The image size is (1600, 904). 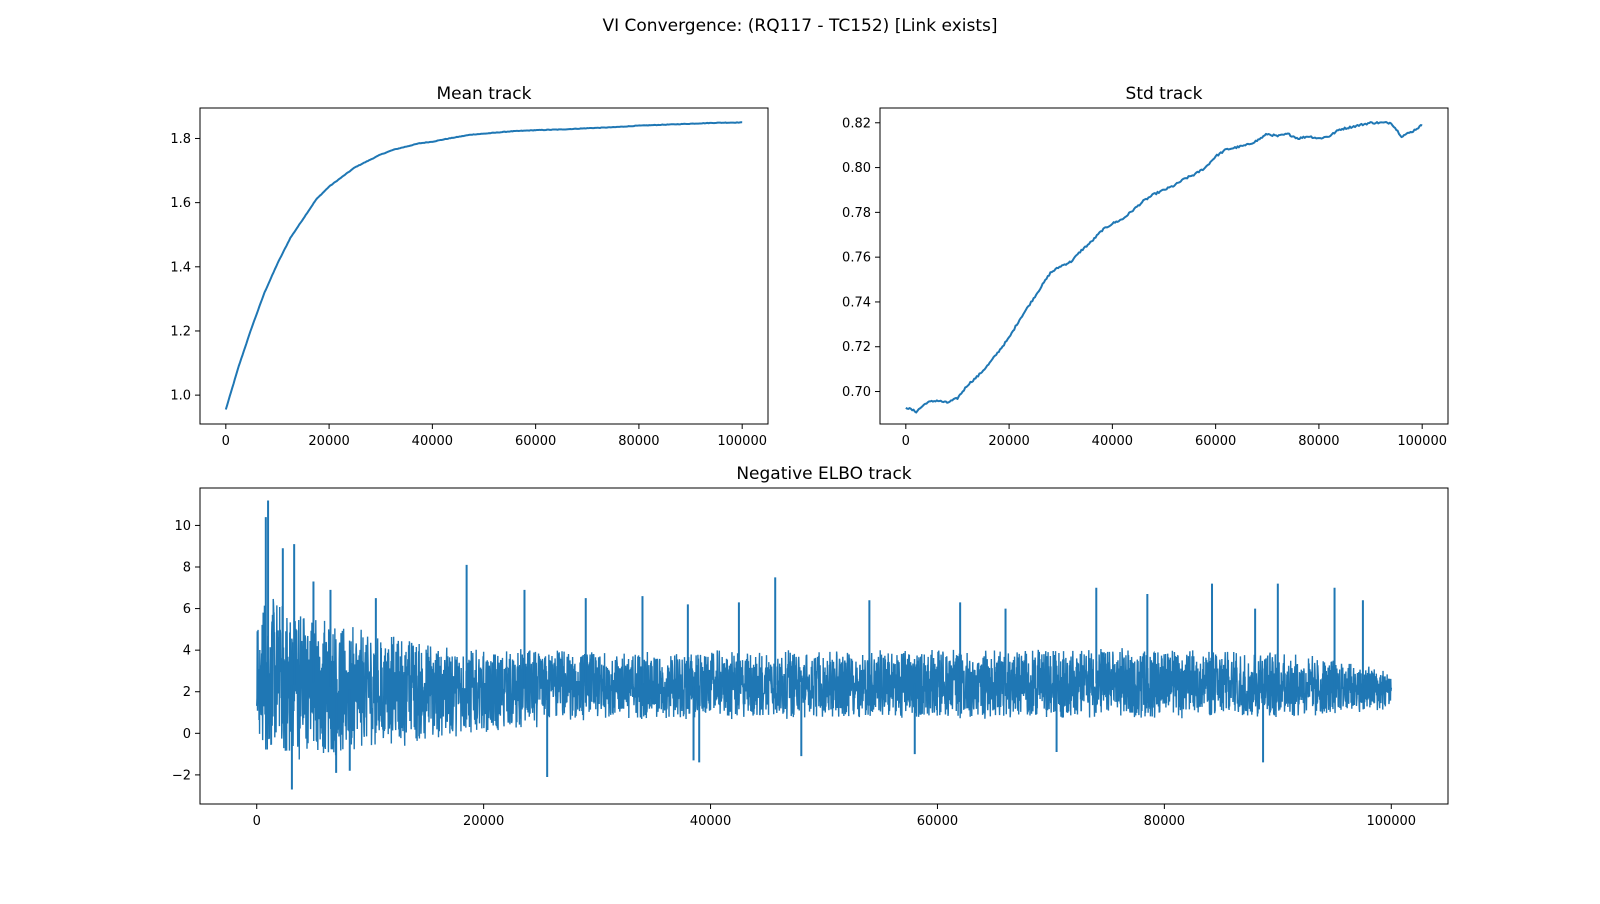 I want to click on std-ytick-label: 0.72, so click(x=856, y=347).